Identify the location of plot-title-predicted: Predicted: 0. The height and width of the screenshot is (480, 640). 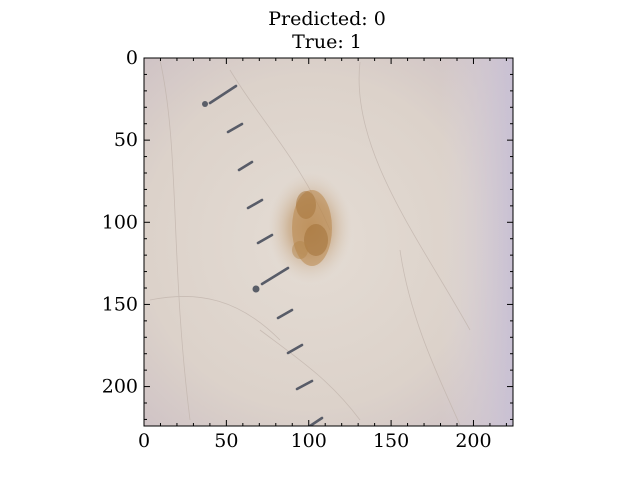
(327, 19).